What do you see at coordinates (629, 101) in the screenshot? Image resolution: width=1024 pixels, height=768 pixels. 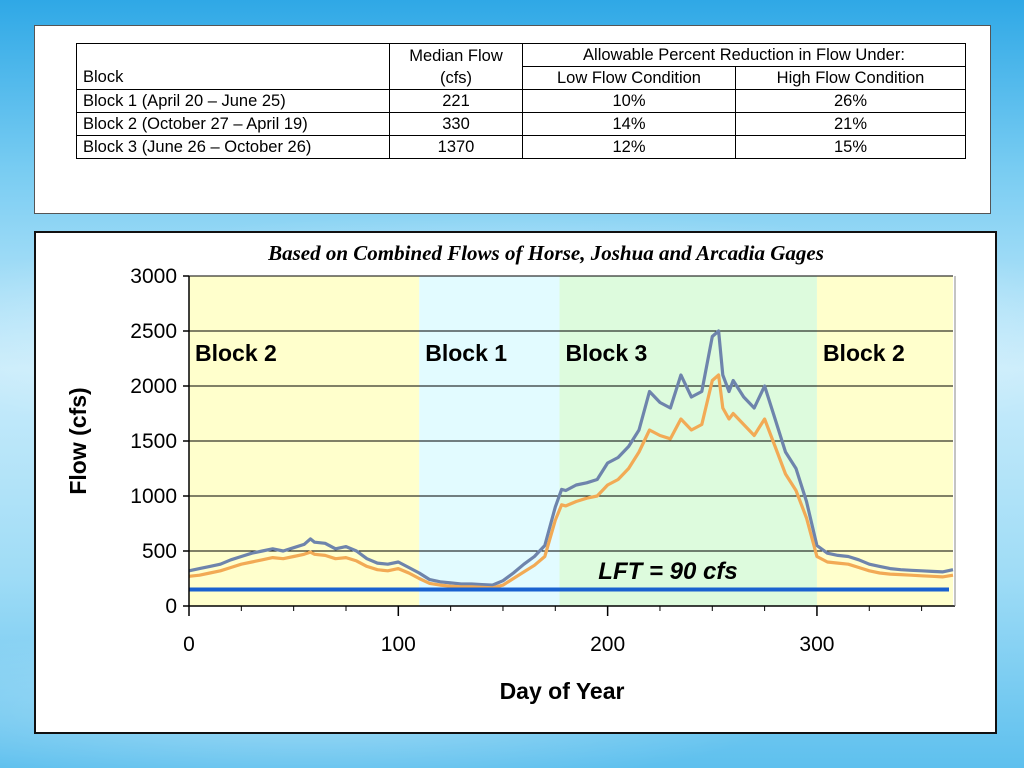 I see `cell-low: 10%` at bounding box center [629, 101].